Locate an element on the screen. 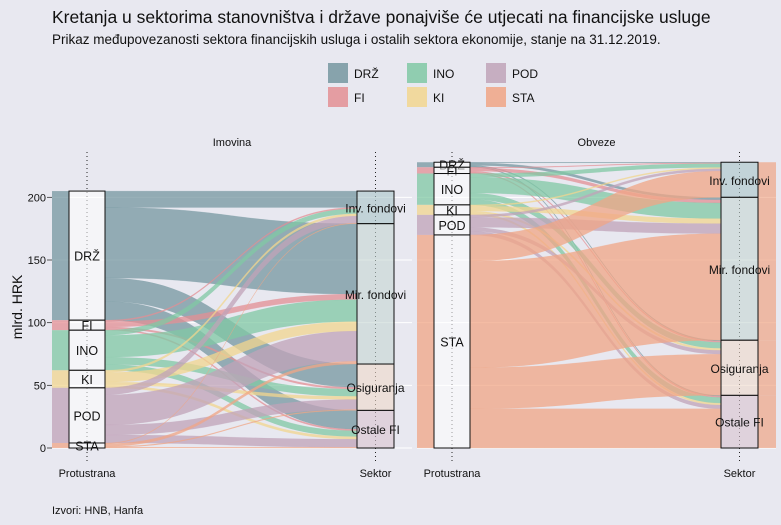  stratum-left-label-1-2: INO is located at coordinates (452, 190).